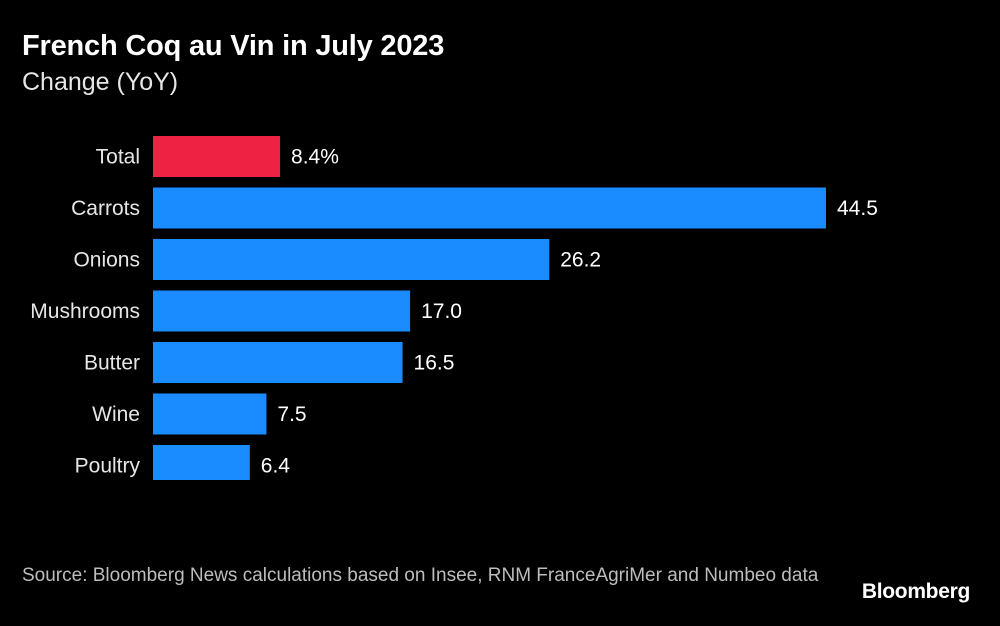  I want to click on value-label-total: 8.4%, so click(315, 157).